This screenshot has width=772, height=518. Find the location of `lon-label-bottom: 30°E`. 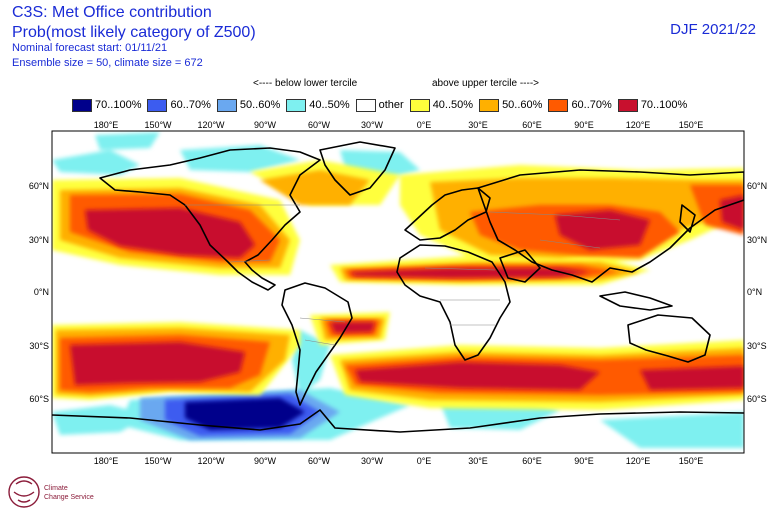

lon-label-bottom: 30°E is located at coordinates (478, 461).